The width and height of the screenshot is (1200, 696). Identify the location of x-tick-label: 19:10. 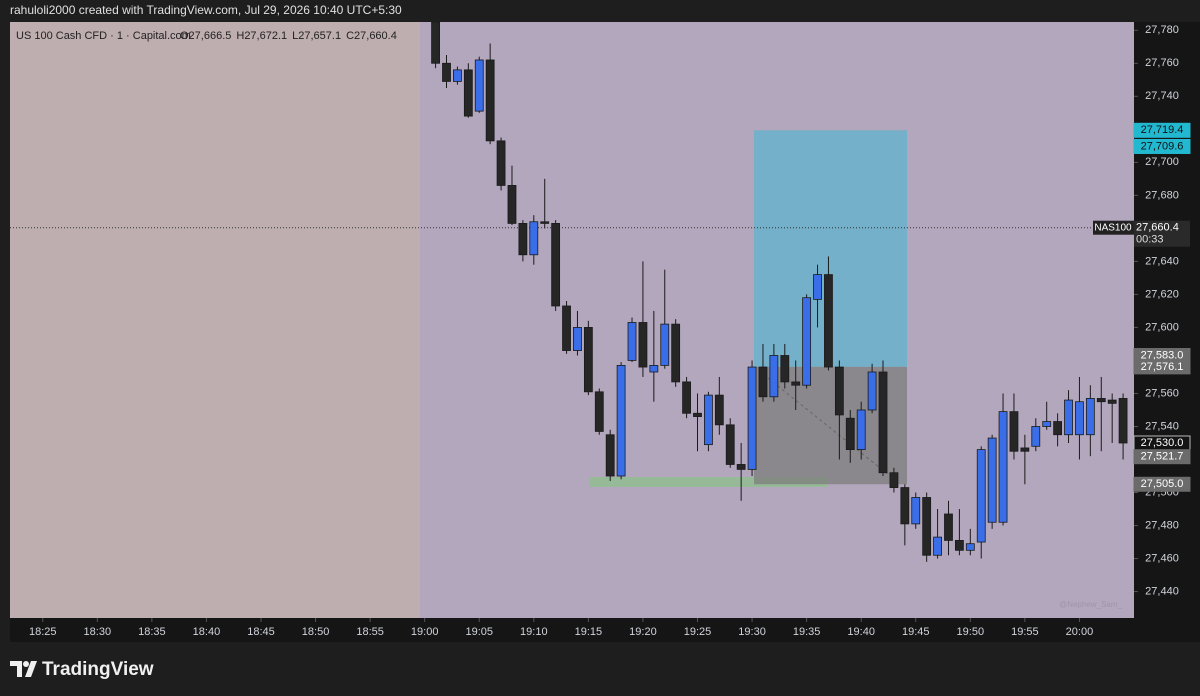
(534, 632).